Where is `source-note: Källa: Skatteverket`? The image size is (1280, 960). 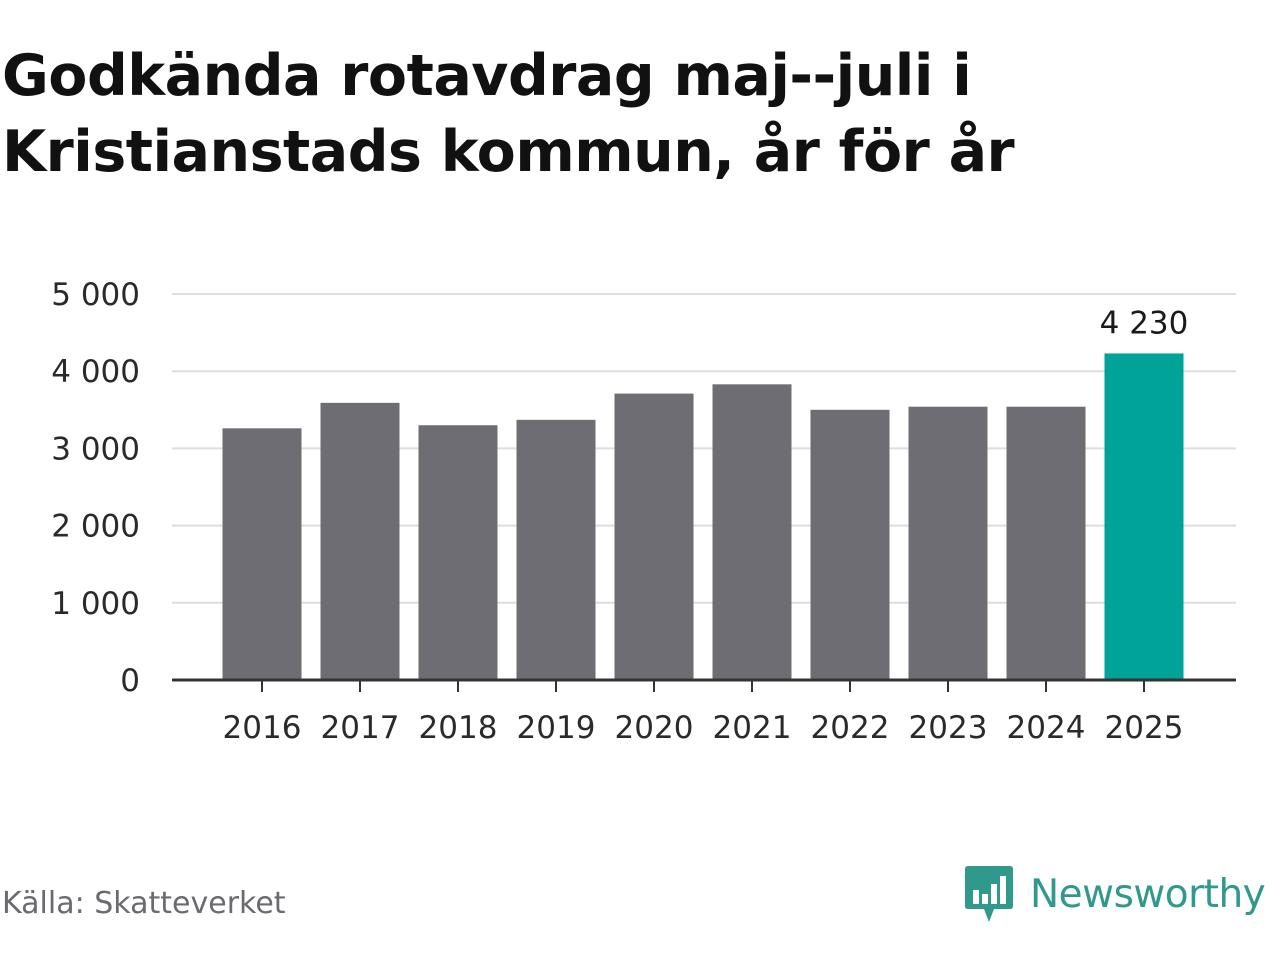 source-note: Källa: Skatteverket is located at coordinates (144, 903).